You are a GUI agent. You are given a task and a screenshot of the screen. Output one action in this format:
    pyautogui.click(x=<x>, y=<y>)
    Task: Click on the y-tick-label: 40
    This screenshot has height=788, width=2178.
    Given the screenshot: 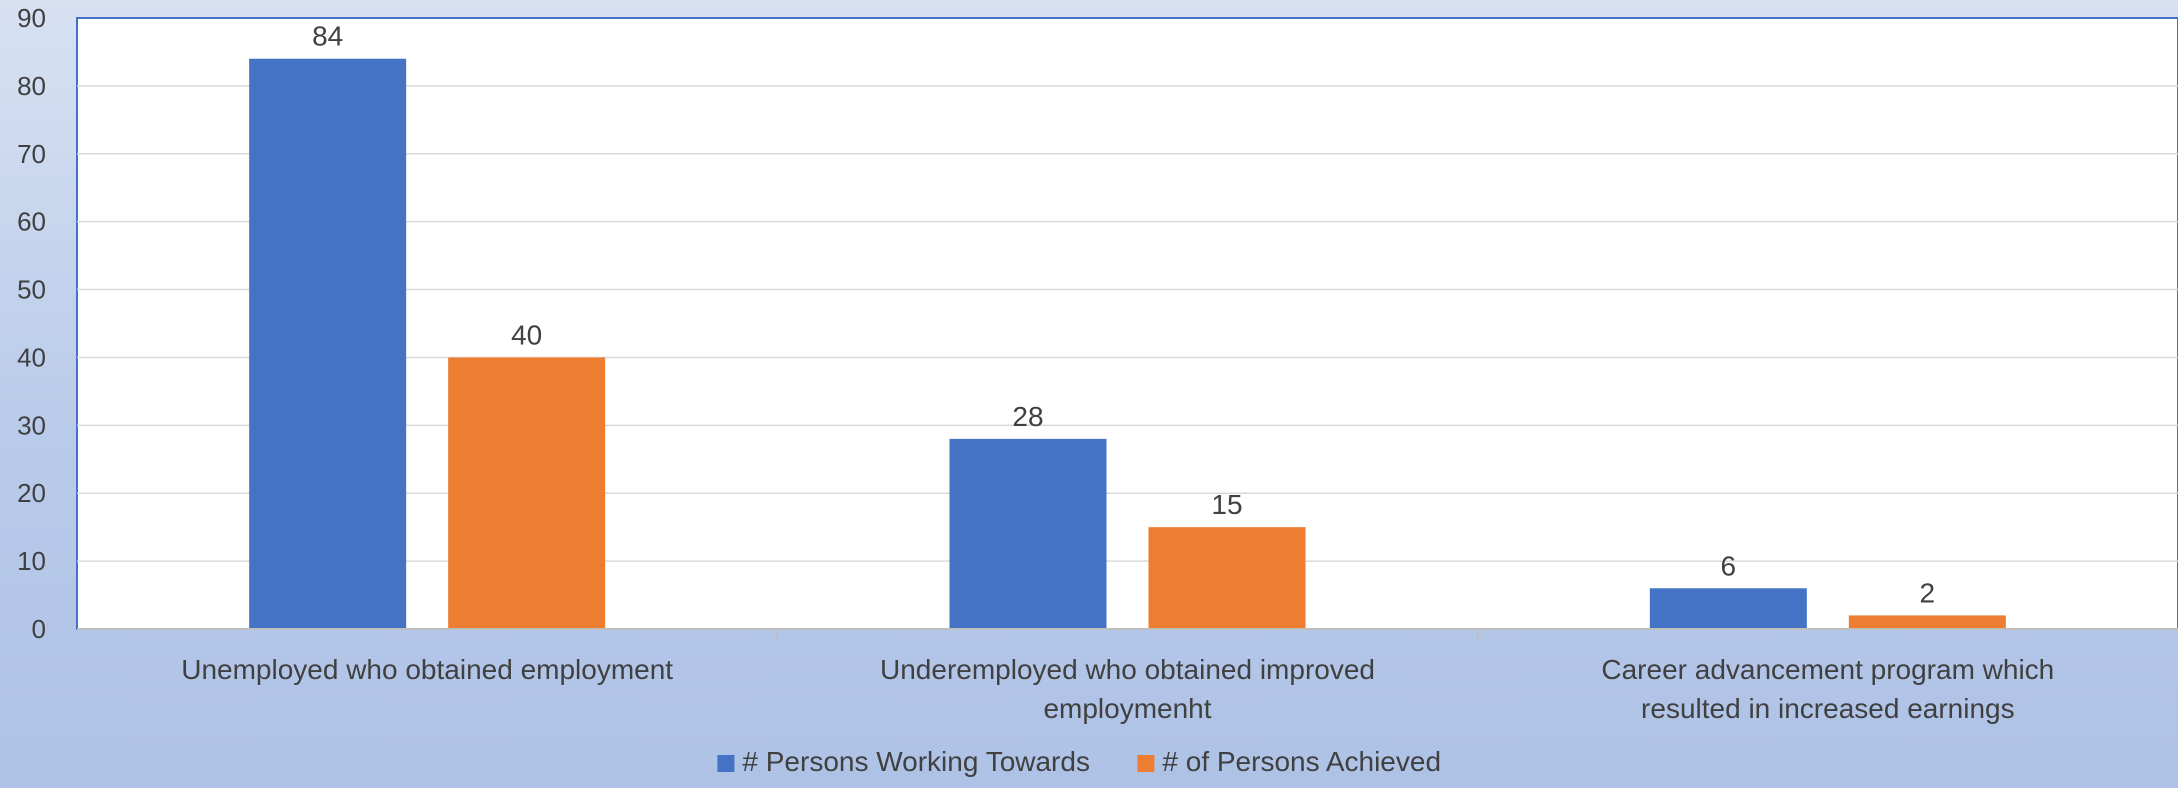 What is the action you would take?
    pyautogui.click(x=31, y=357)
    